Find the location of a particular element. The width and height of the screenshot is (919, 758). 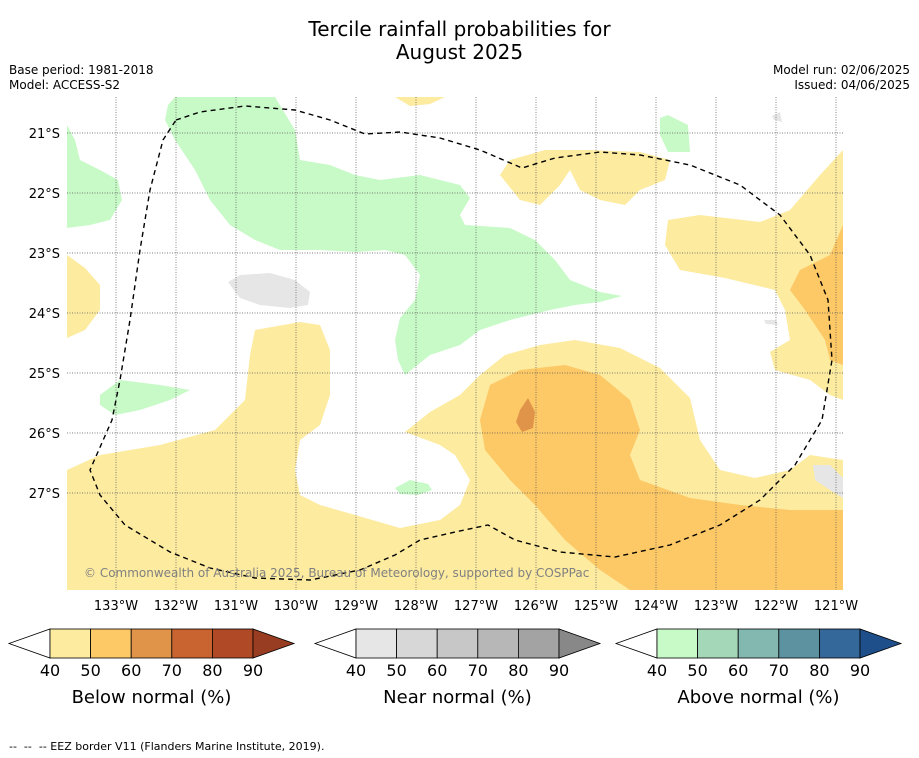

lon-label: 126°W is located at coordinates (536, 606).